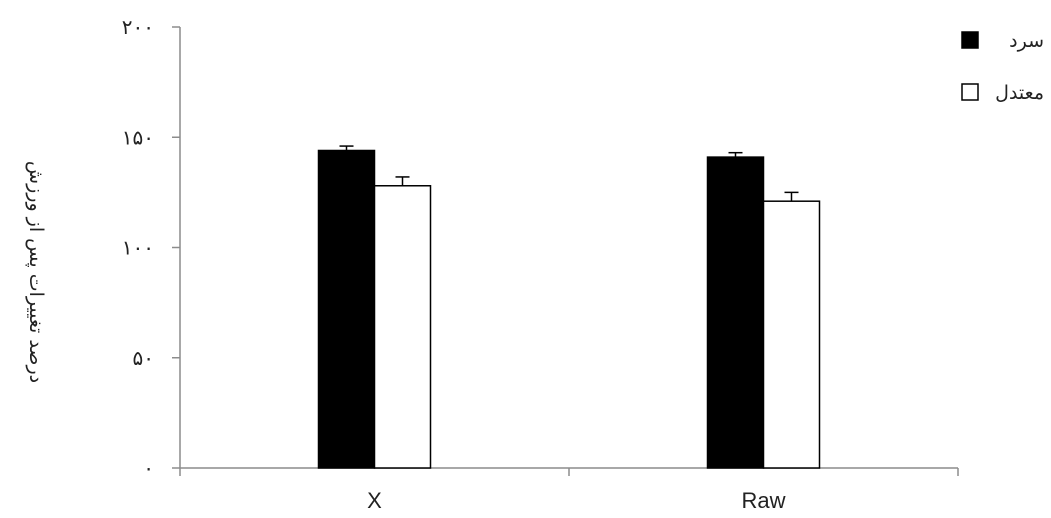  I want to click on y-tick-label: ۲۰۰, so click(138, 27).